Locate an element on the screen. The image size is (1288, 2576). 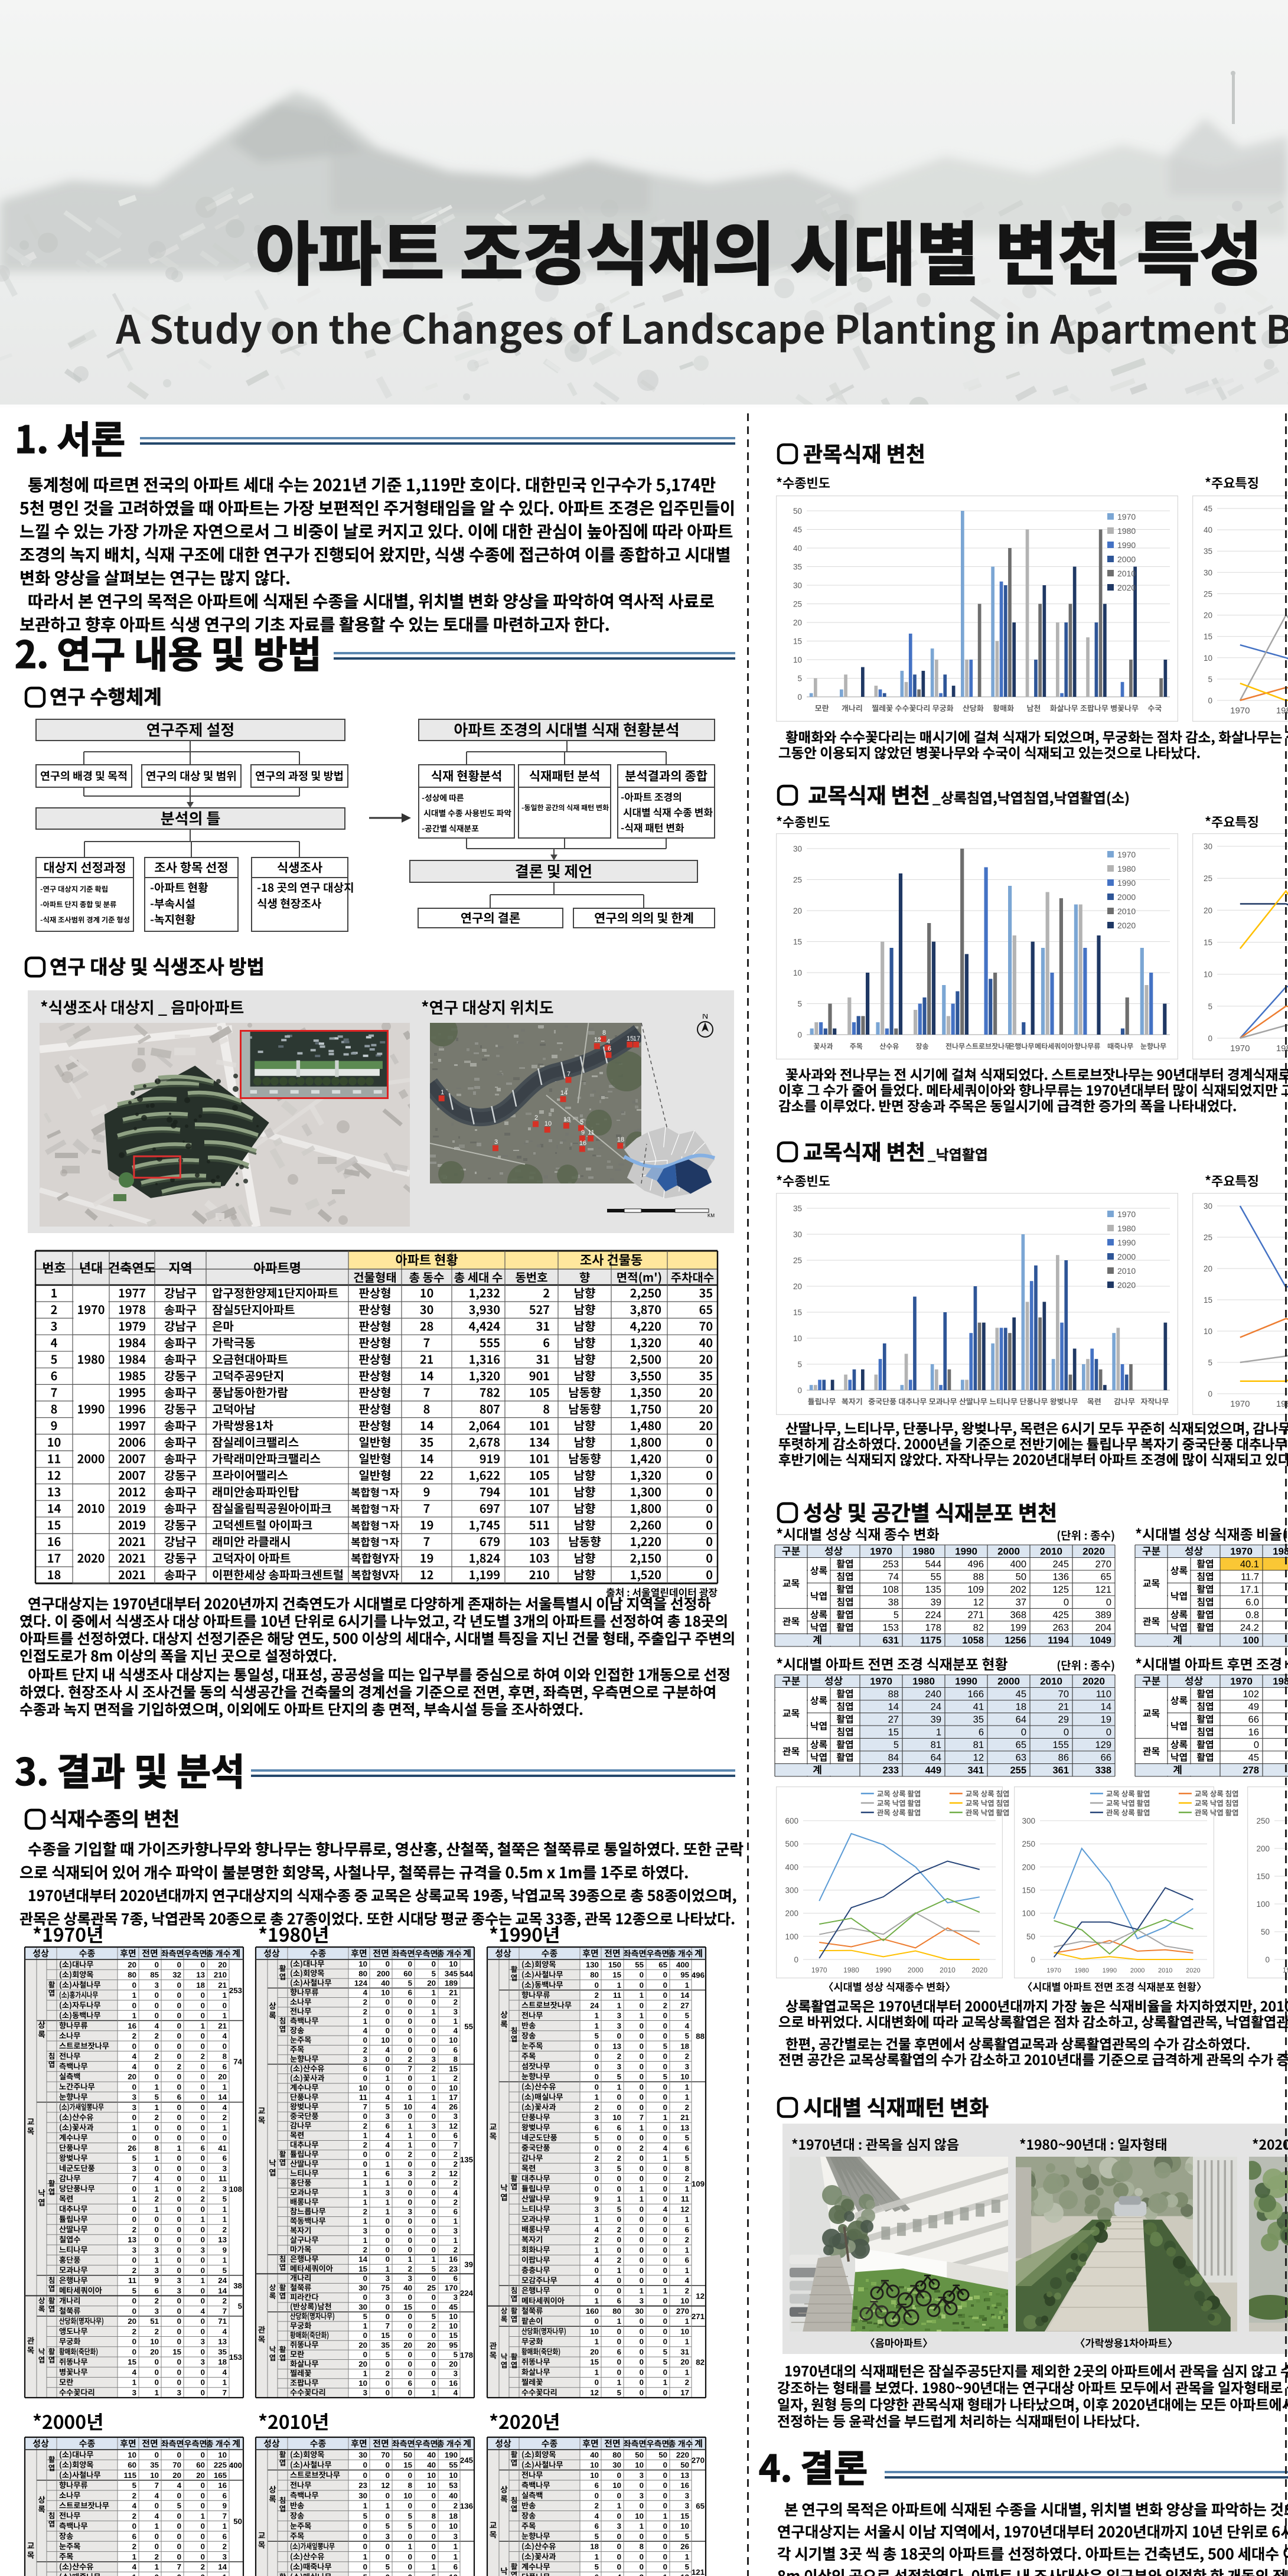
svg-text: 49 is located at coordinates (1254, 1707).